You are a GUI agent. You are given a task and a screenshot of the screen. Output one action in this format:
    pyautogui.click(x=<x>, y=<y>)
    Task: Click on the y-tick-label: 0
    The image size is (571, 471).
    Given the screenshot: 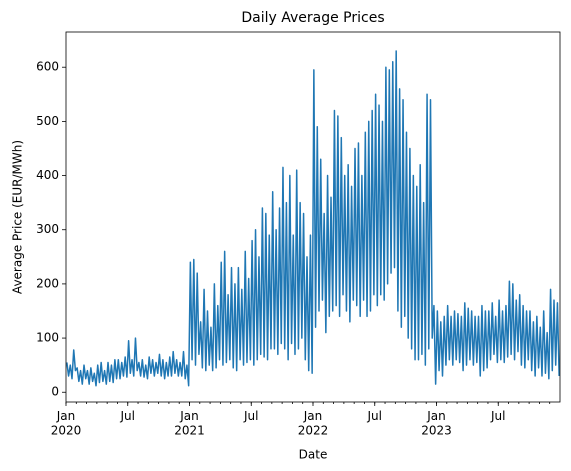 What is the action you would take?
    pyautogui.click(x=55, y=392)
    